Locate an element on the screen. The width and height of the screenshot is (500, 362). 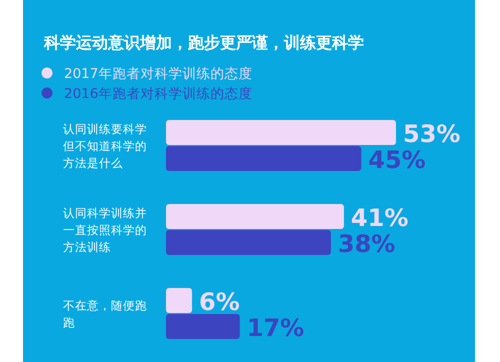
chart-title: 科学运动意识增加，跑步更严谨，训练更科学 is located at coordinates (203, 42).